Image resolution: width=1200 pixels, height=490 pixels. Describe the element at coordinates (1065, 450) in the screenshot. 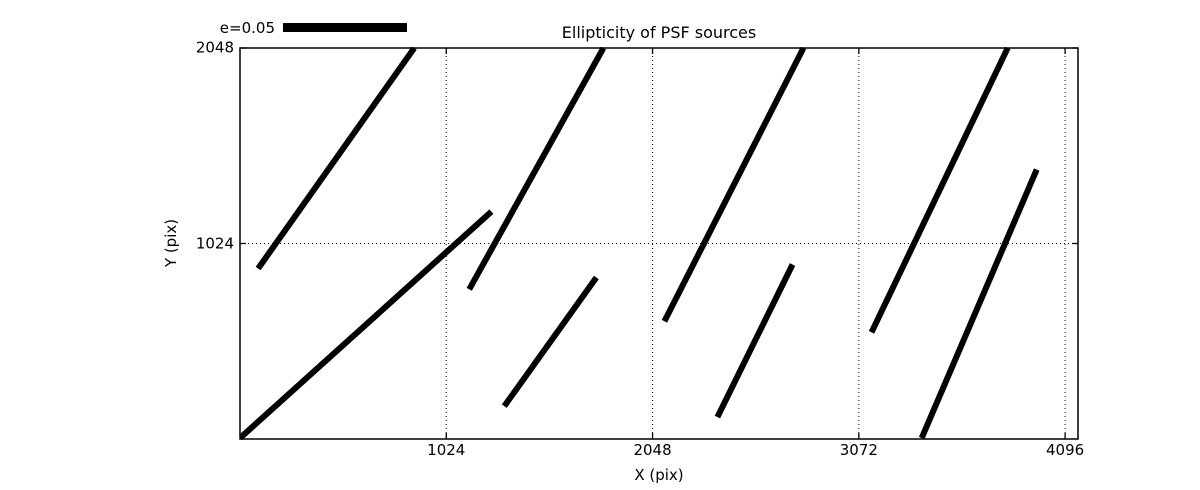

I see `x-tick-label: 4096` at that location.